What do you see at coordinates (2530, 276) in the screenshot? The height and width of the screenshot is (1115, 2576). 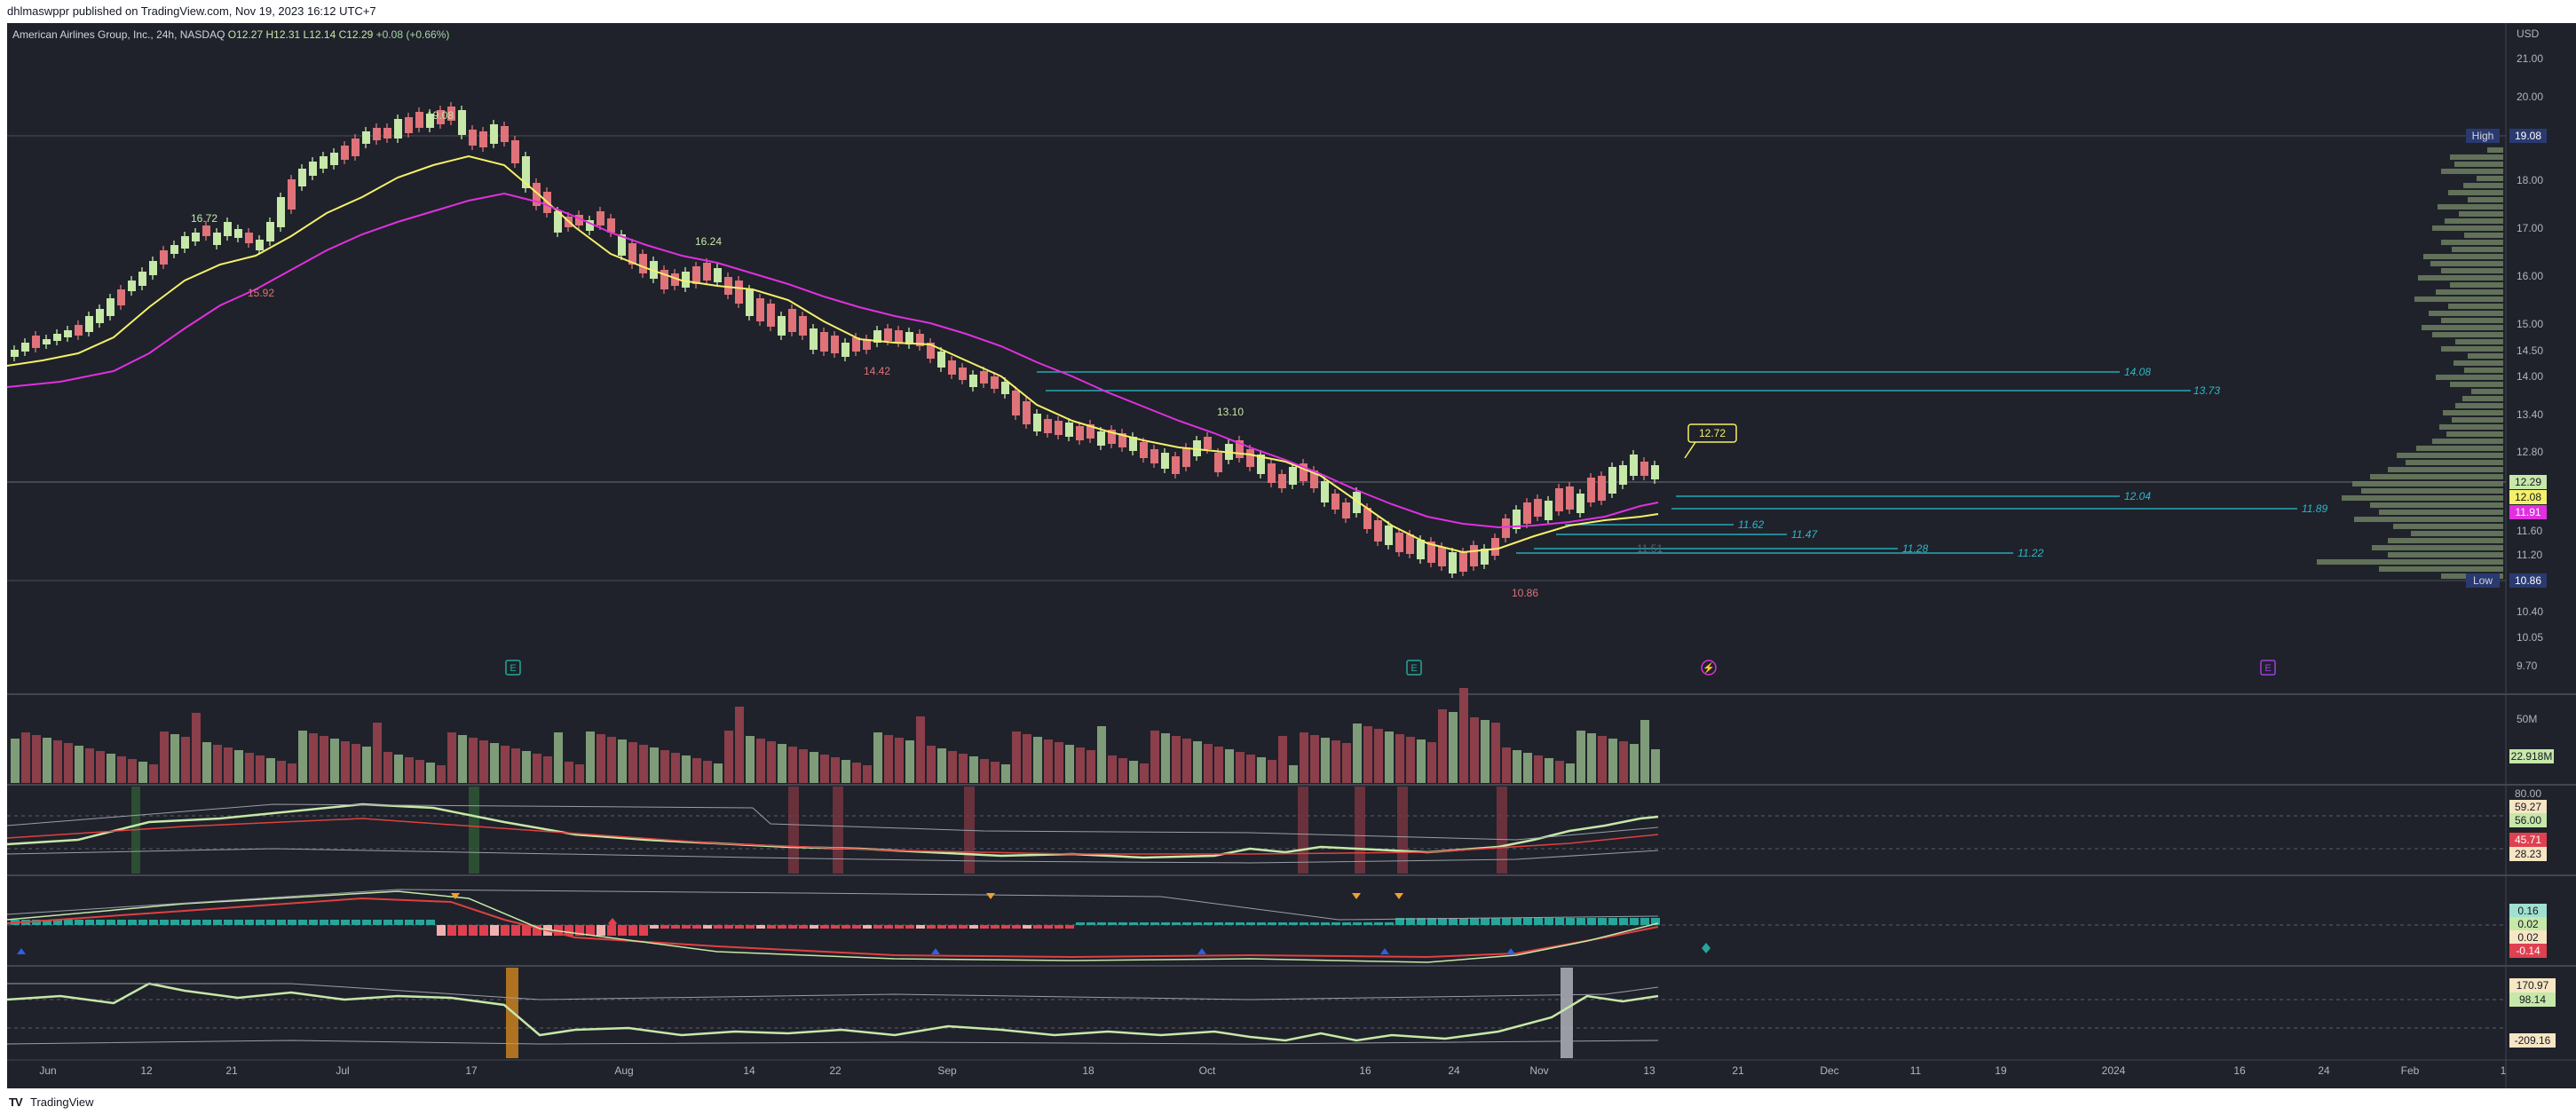 I see `price-tick-label: 16.00` at bounding box center [2530, 276].